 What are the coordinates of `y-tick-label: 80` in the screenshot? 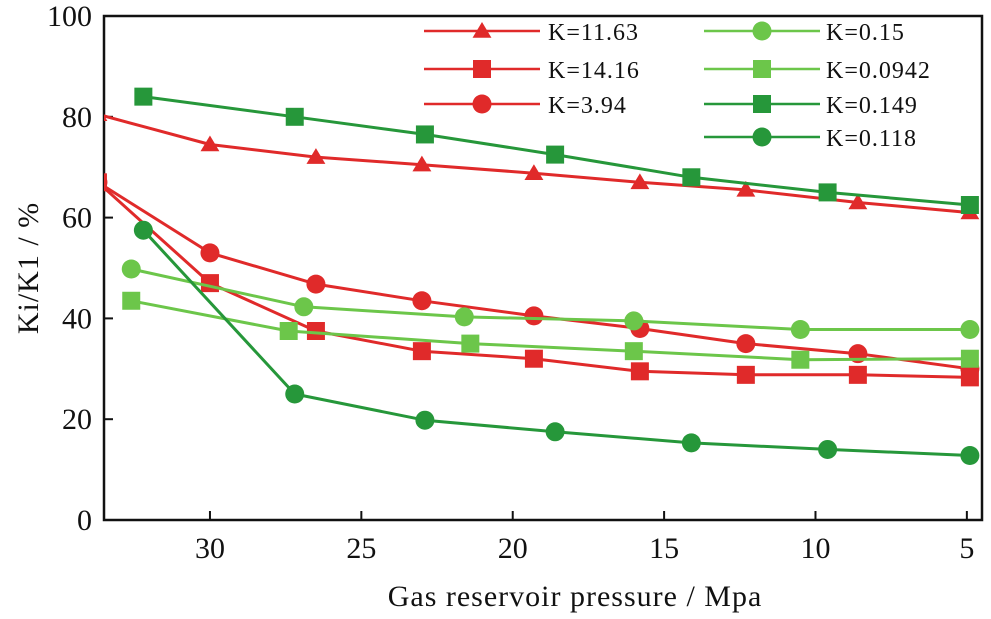 It's located at (77, 117).